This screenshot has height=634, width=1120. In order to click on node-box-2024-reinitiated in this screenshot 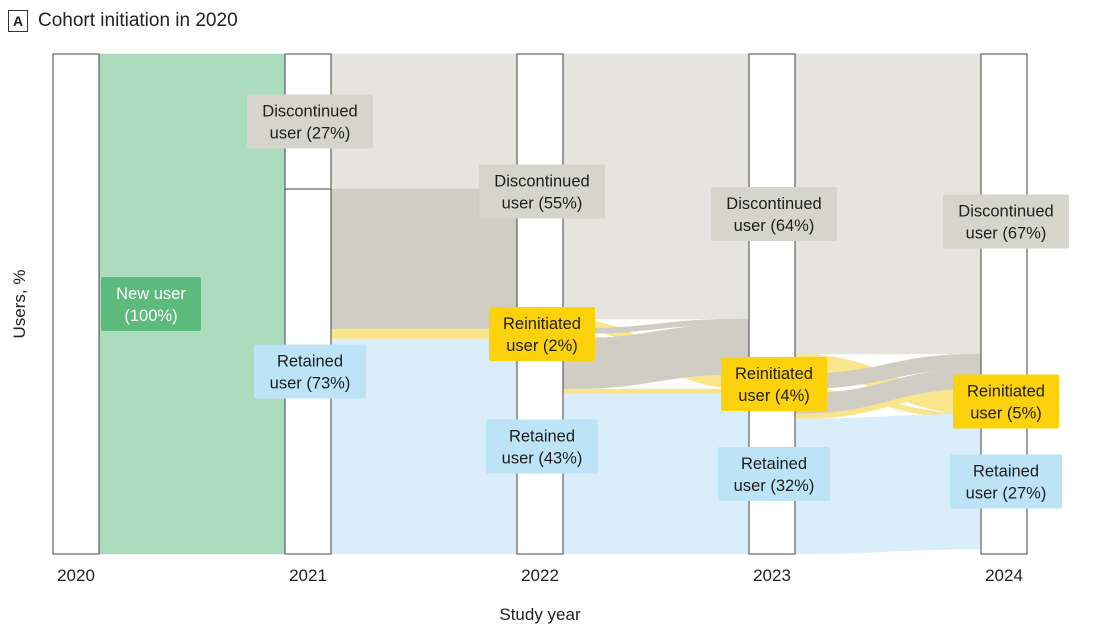, I will do `click(1006, 401)`.